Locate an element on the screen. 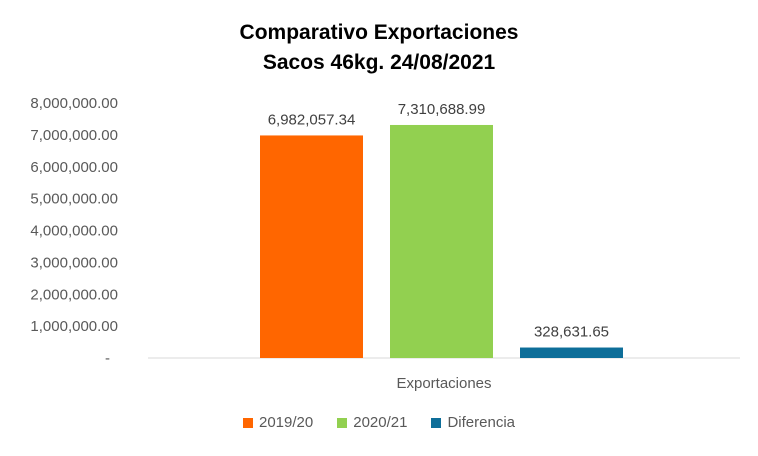  legend-label: Diferencia is located at coordinates (481, 422).